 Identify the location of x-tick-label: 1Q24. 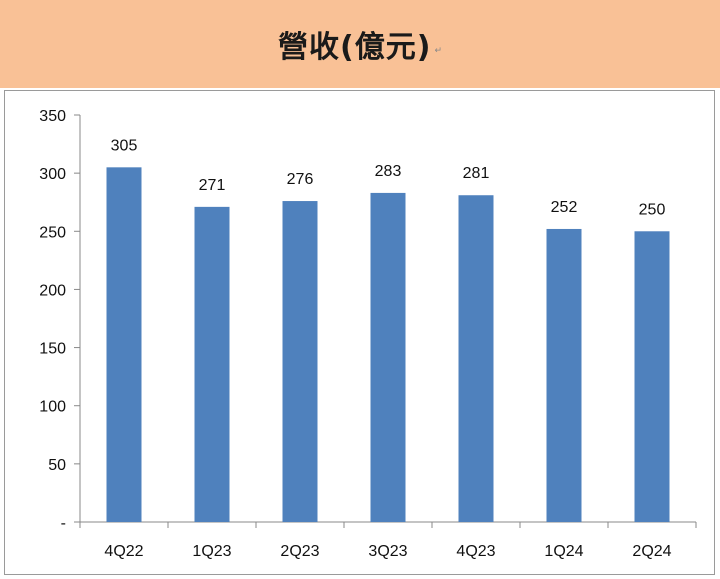
(563, 551).